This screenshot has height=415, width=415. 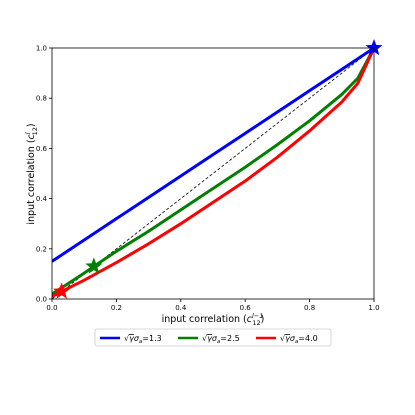 What do you see at coordinates (51, 308) in the screenshot?
I see `x-tick-label: 0.0` at bounding box center [51, 308].